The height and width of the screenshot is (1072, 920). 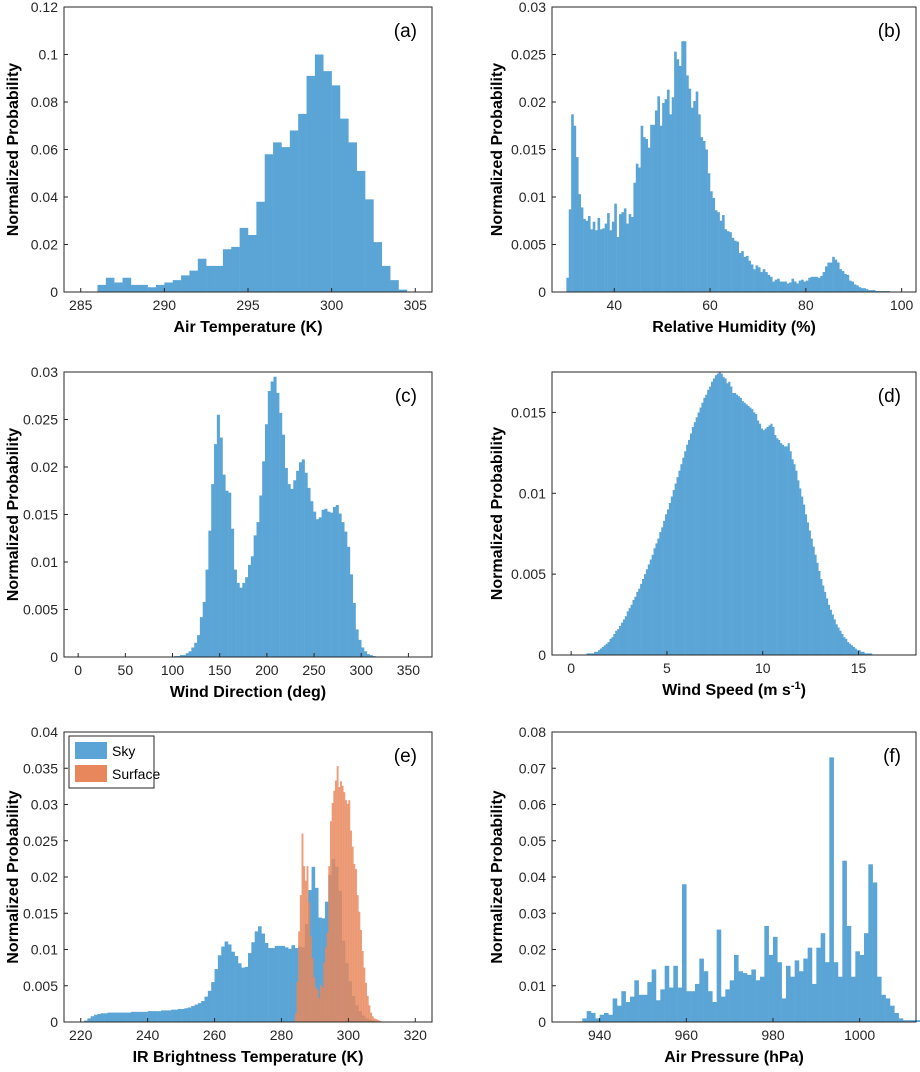 What do you see at coordinates (44, 197) in the screenshot?
I see `y-tick-label: 0.04` at bounding box center [44, 197].